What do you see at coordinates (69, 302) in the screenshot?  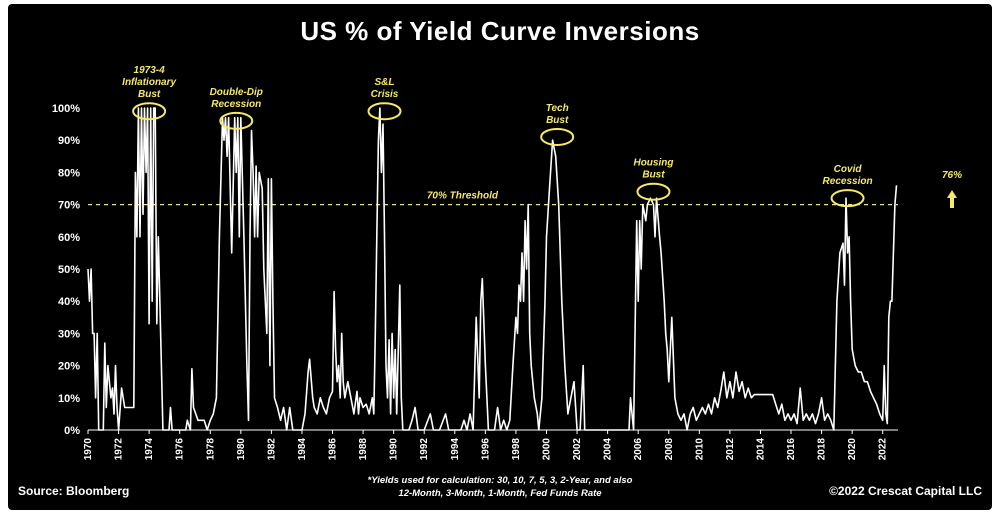 I see `y-tick-label: 40%` at bounding box center [69, 302].